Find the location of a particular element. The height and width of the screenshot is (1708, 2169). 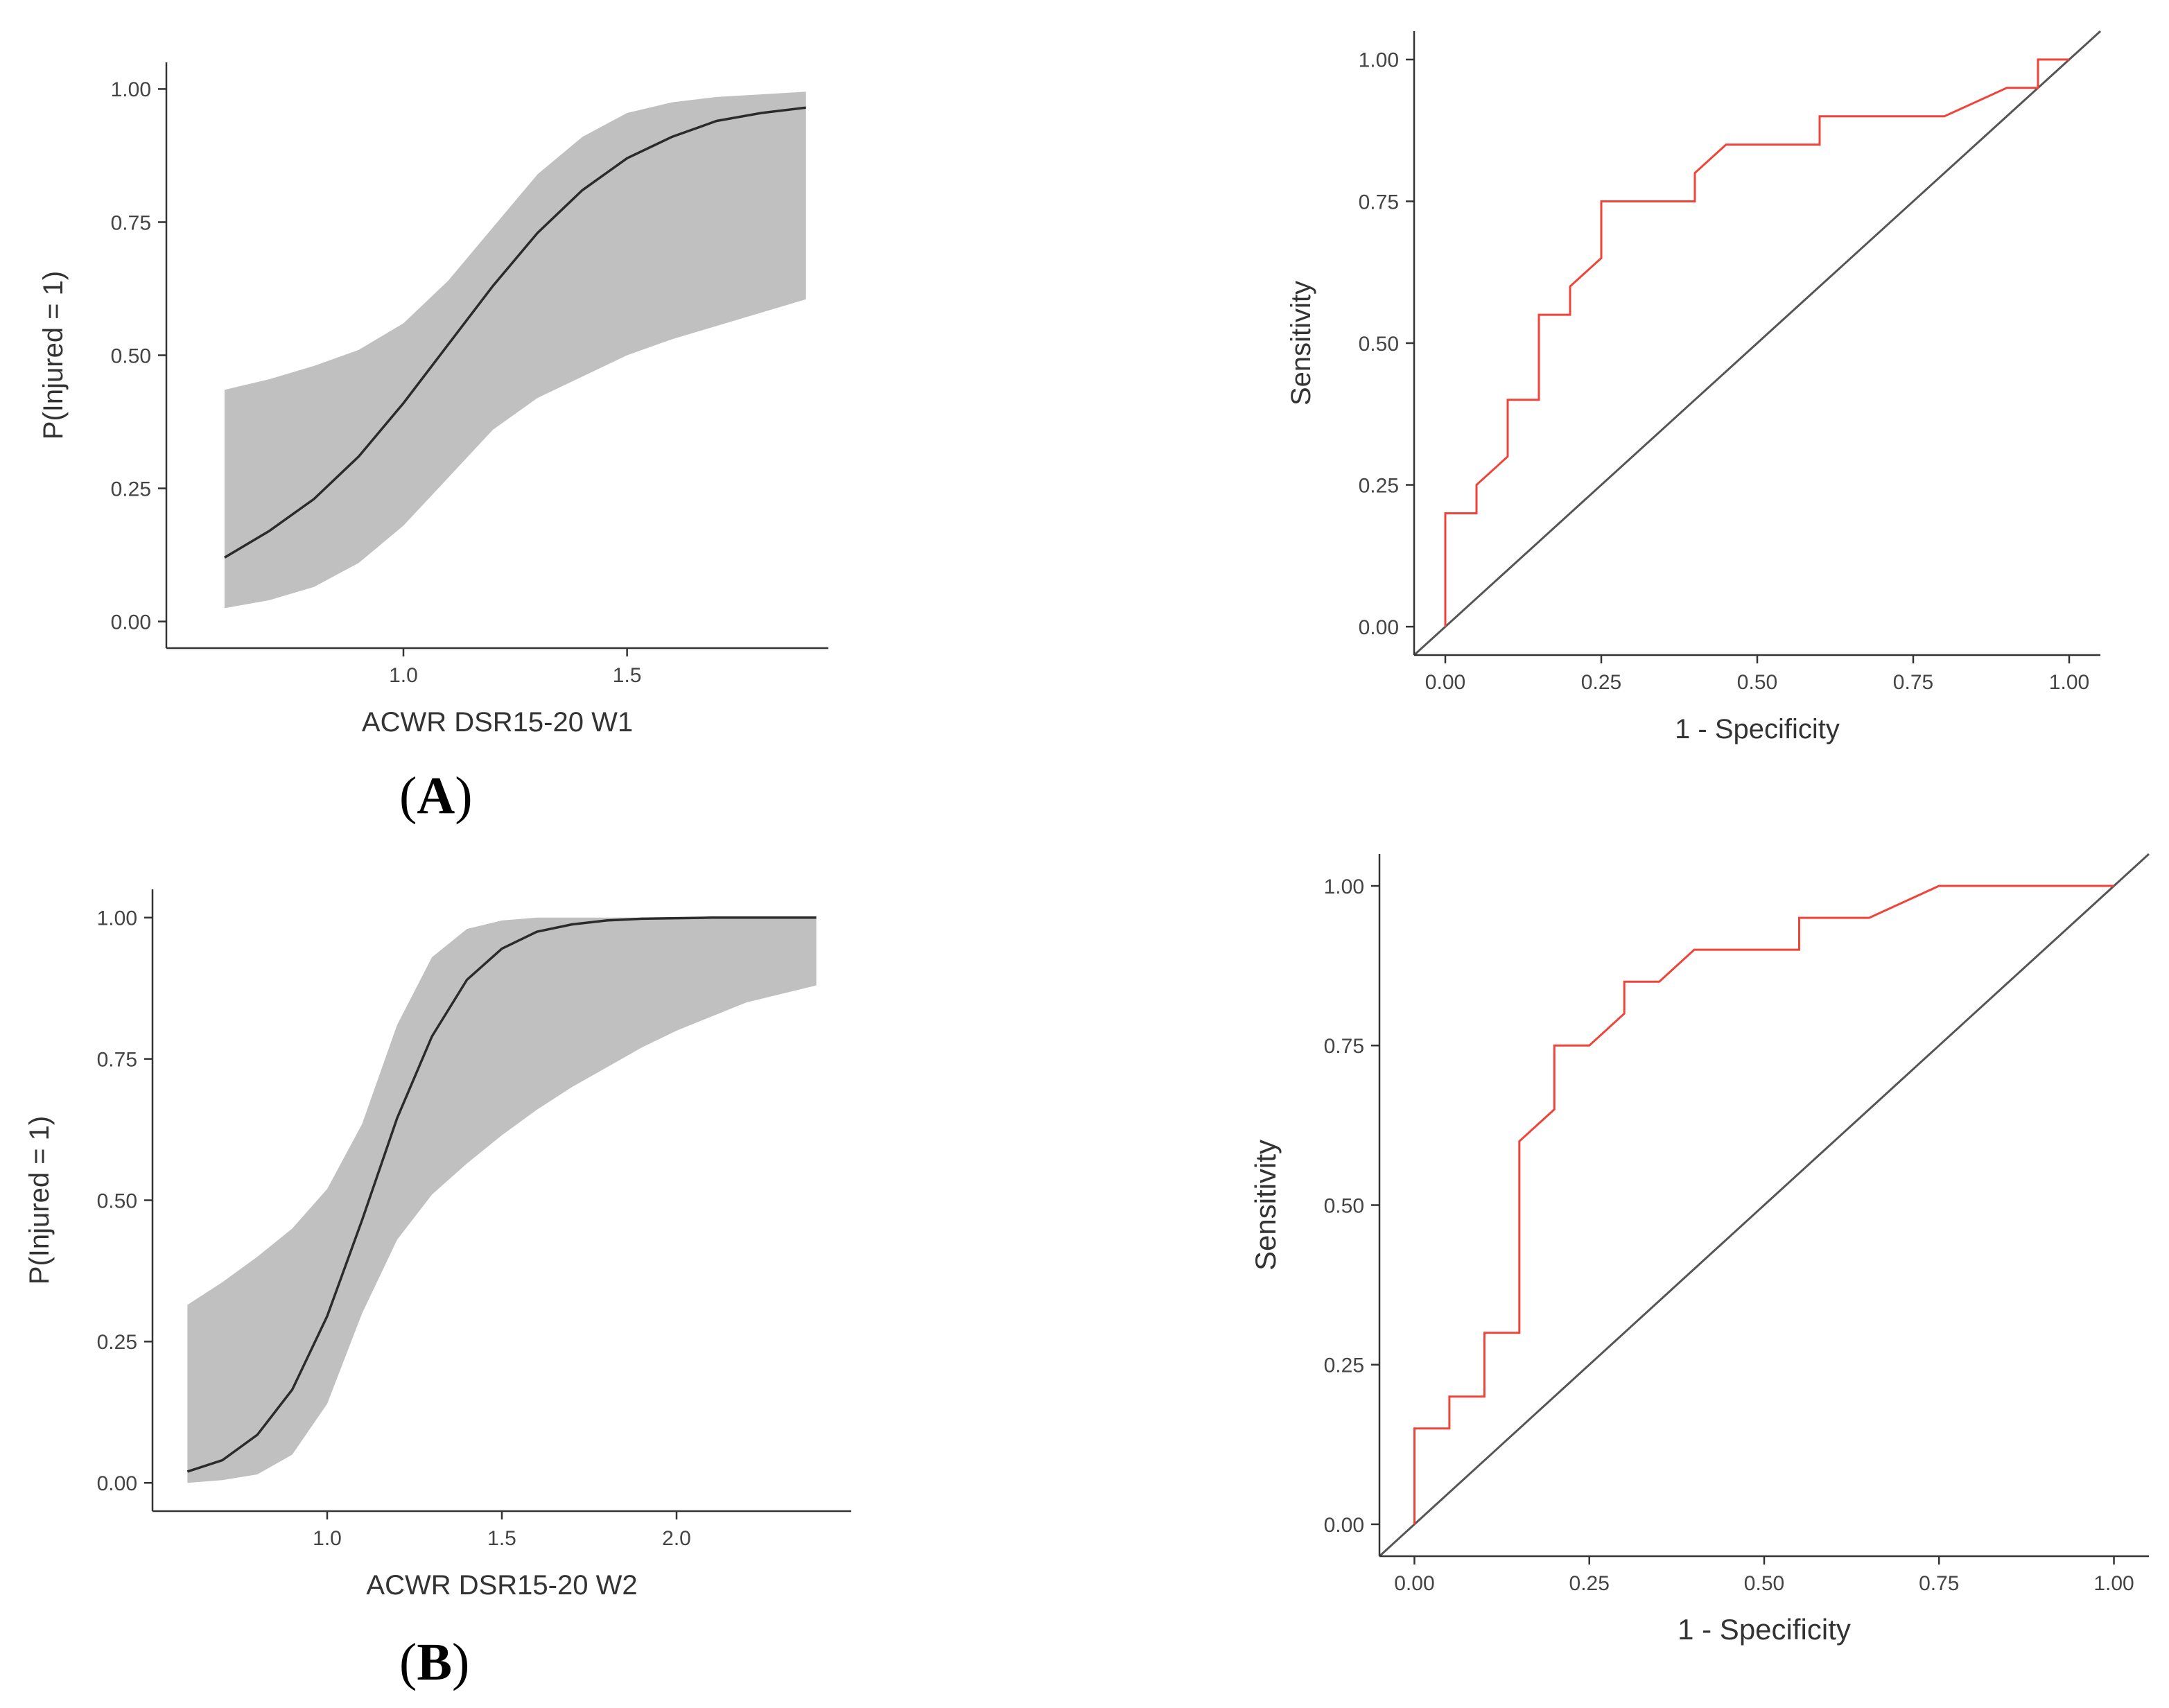

x-axis-title: ACWR DSR15-20 W1 is located at coordinates (498, 722).